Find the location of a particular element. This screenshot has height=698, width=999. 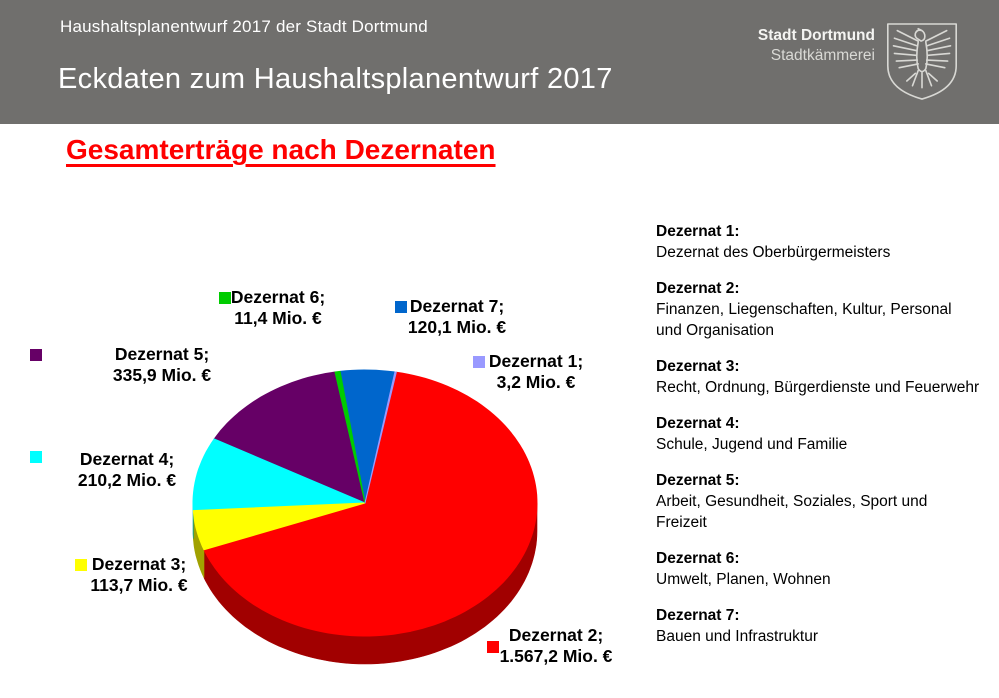

label-name: Dezernat 3; is located at coordinates (139, 564).